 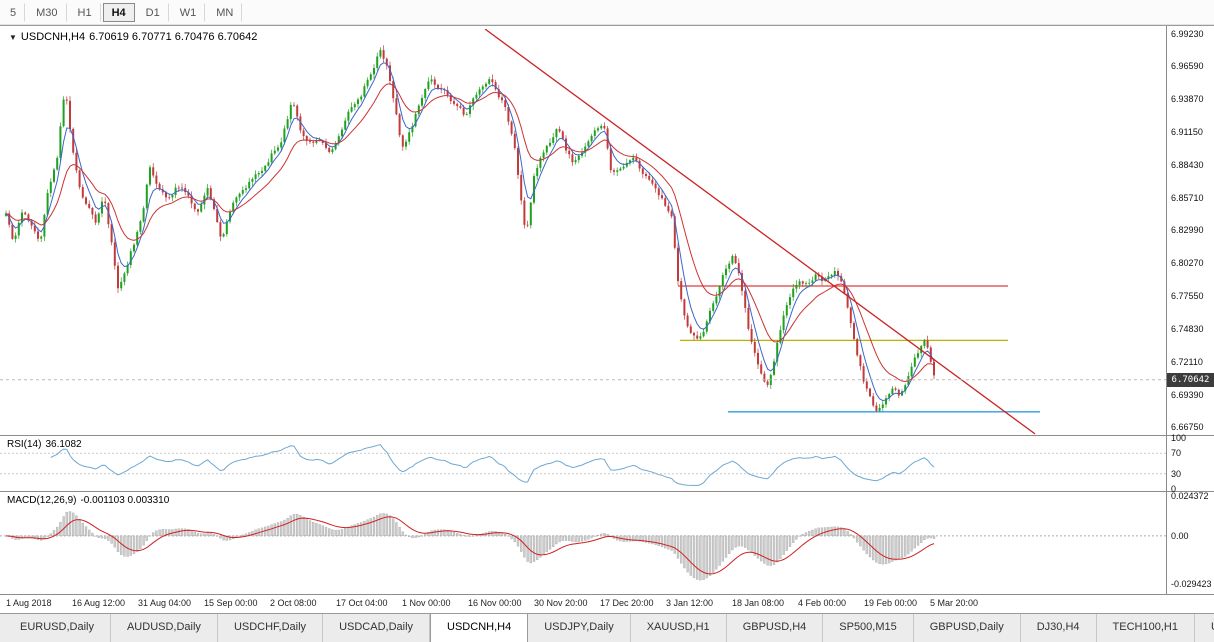 I want to click on rsi-axis-label: 70, so click(x=1176, y=453).